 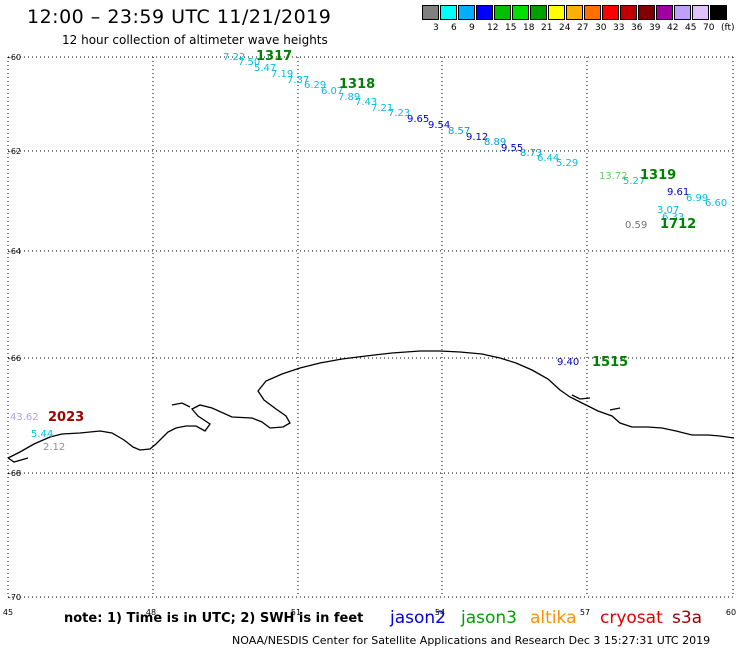 What do you see at coordinates (716, 203) in the screenshot?
I see `swh-value-label: 6.60` at bounding box center [716, 203].